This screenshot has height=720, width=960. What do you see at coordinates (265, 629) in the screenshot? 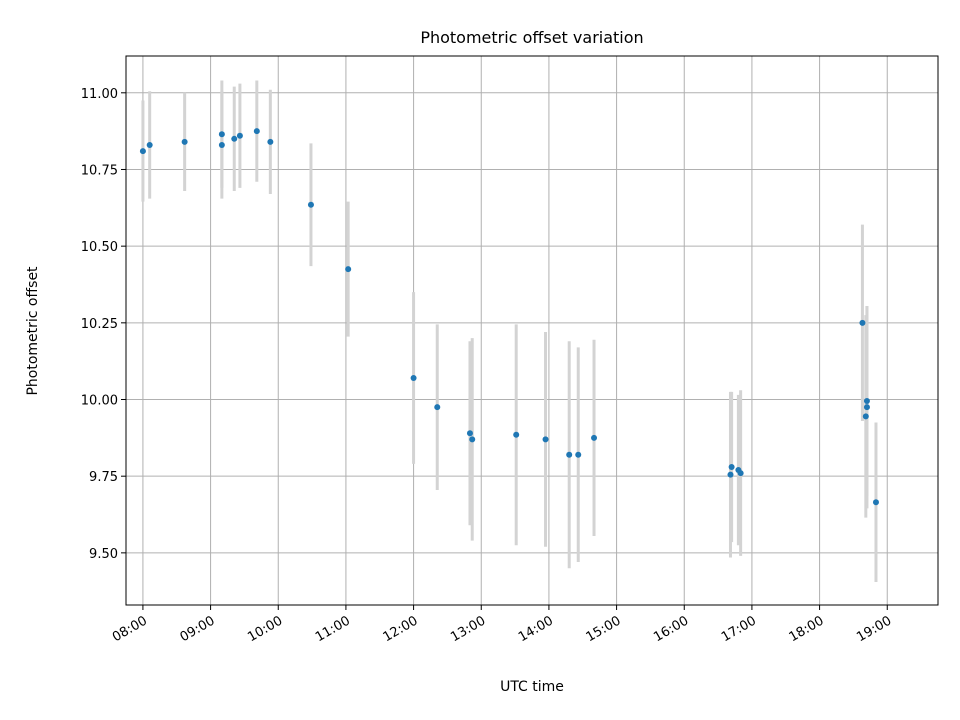
I see `x-tick-label: 10:00` at bounding box center [265, 629].